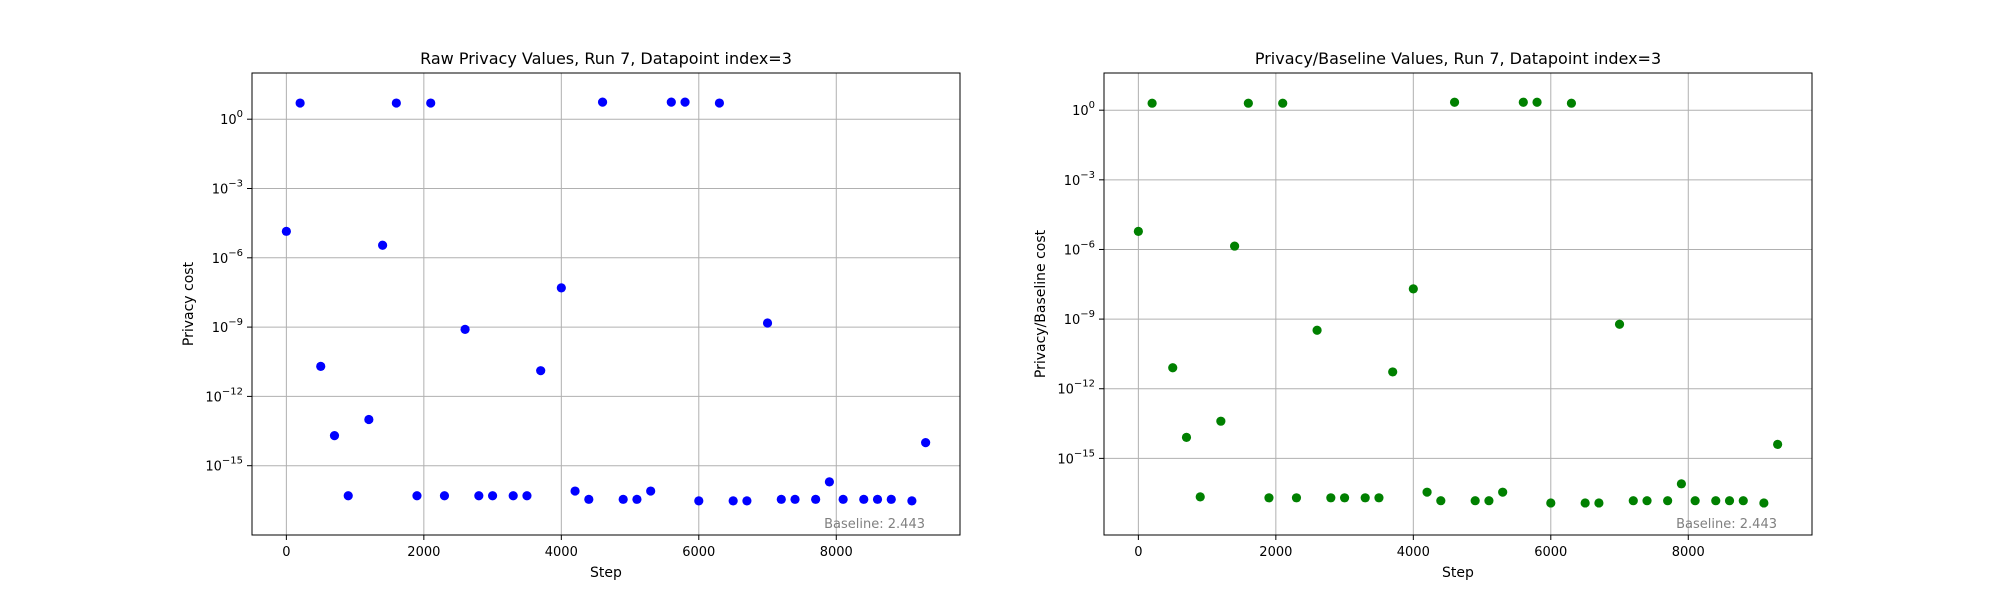  What do you see at coordinates (1275, 552) in the screenshot?
I see `privacy-baseline-x-tick-label: 2000` at bounding box center [1275, 552].